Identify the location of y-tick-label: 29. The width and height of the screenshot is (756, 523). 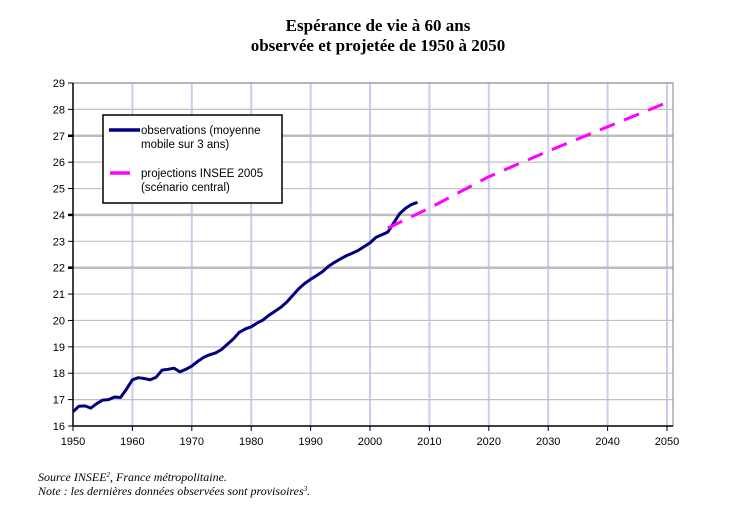
(59, 84).